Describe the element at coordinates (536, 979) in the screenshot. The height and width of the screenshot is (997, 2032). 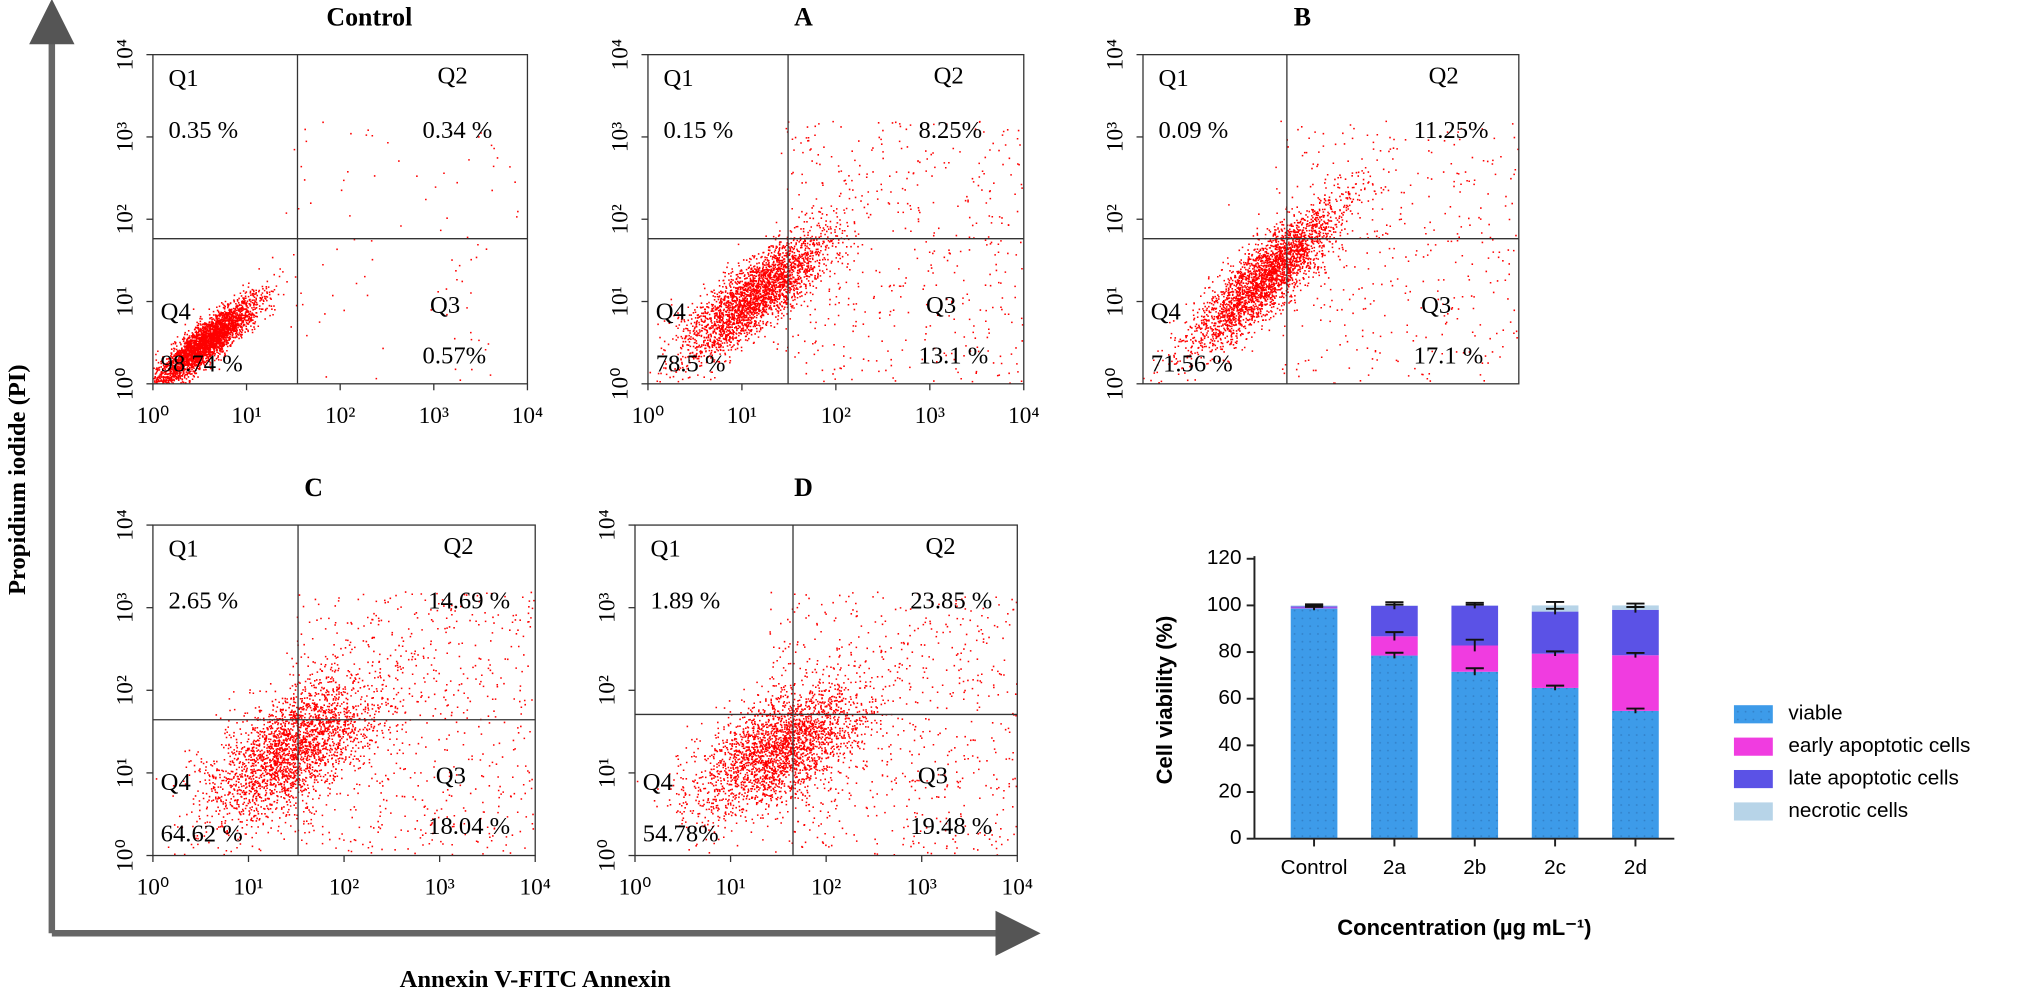
I see `figure-x-label: Annexin V-FITC Annexin` at that location.